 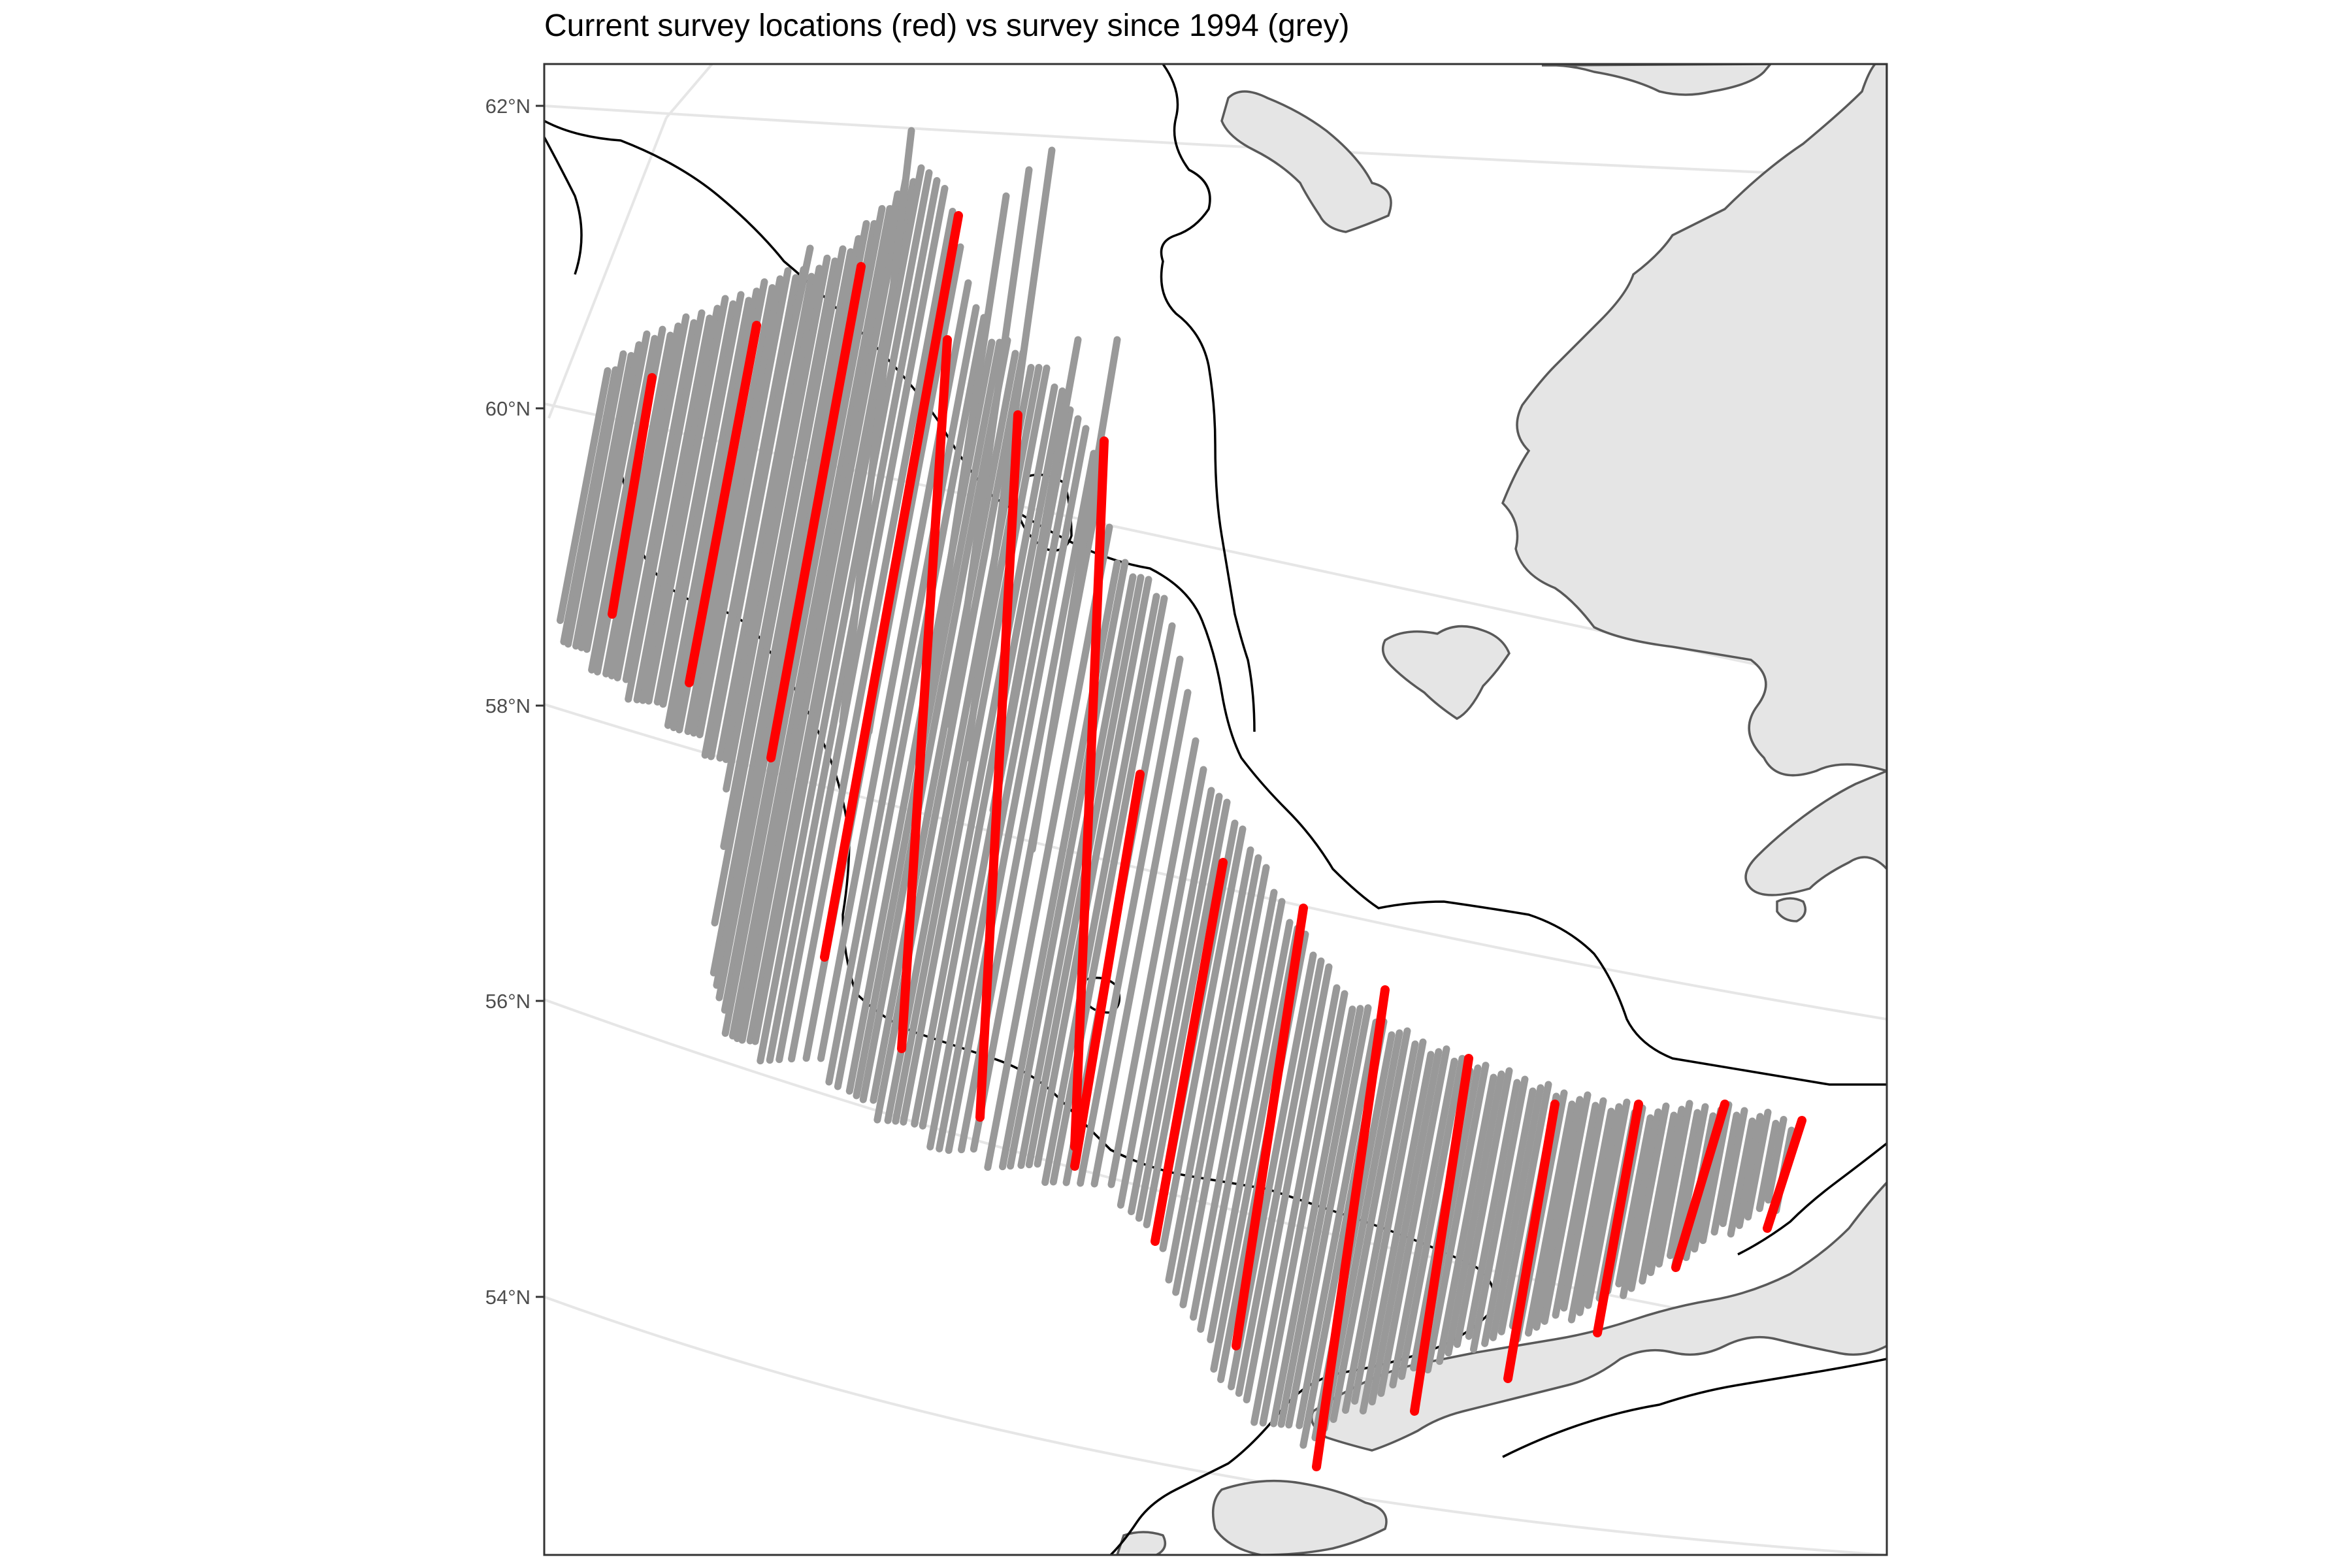 I want to click on label-54n: 54°N, so click(x=508, y=1297).